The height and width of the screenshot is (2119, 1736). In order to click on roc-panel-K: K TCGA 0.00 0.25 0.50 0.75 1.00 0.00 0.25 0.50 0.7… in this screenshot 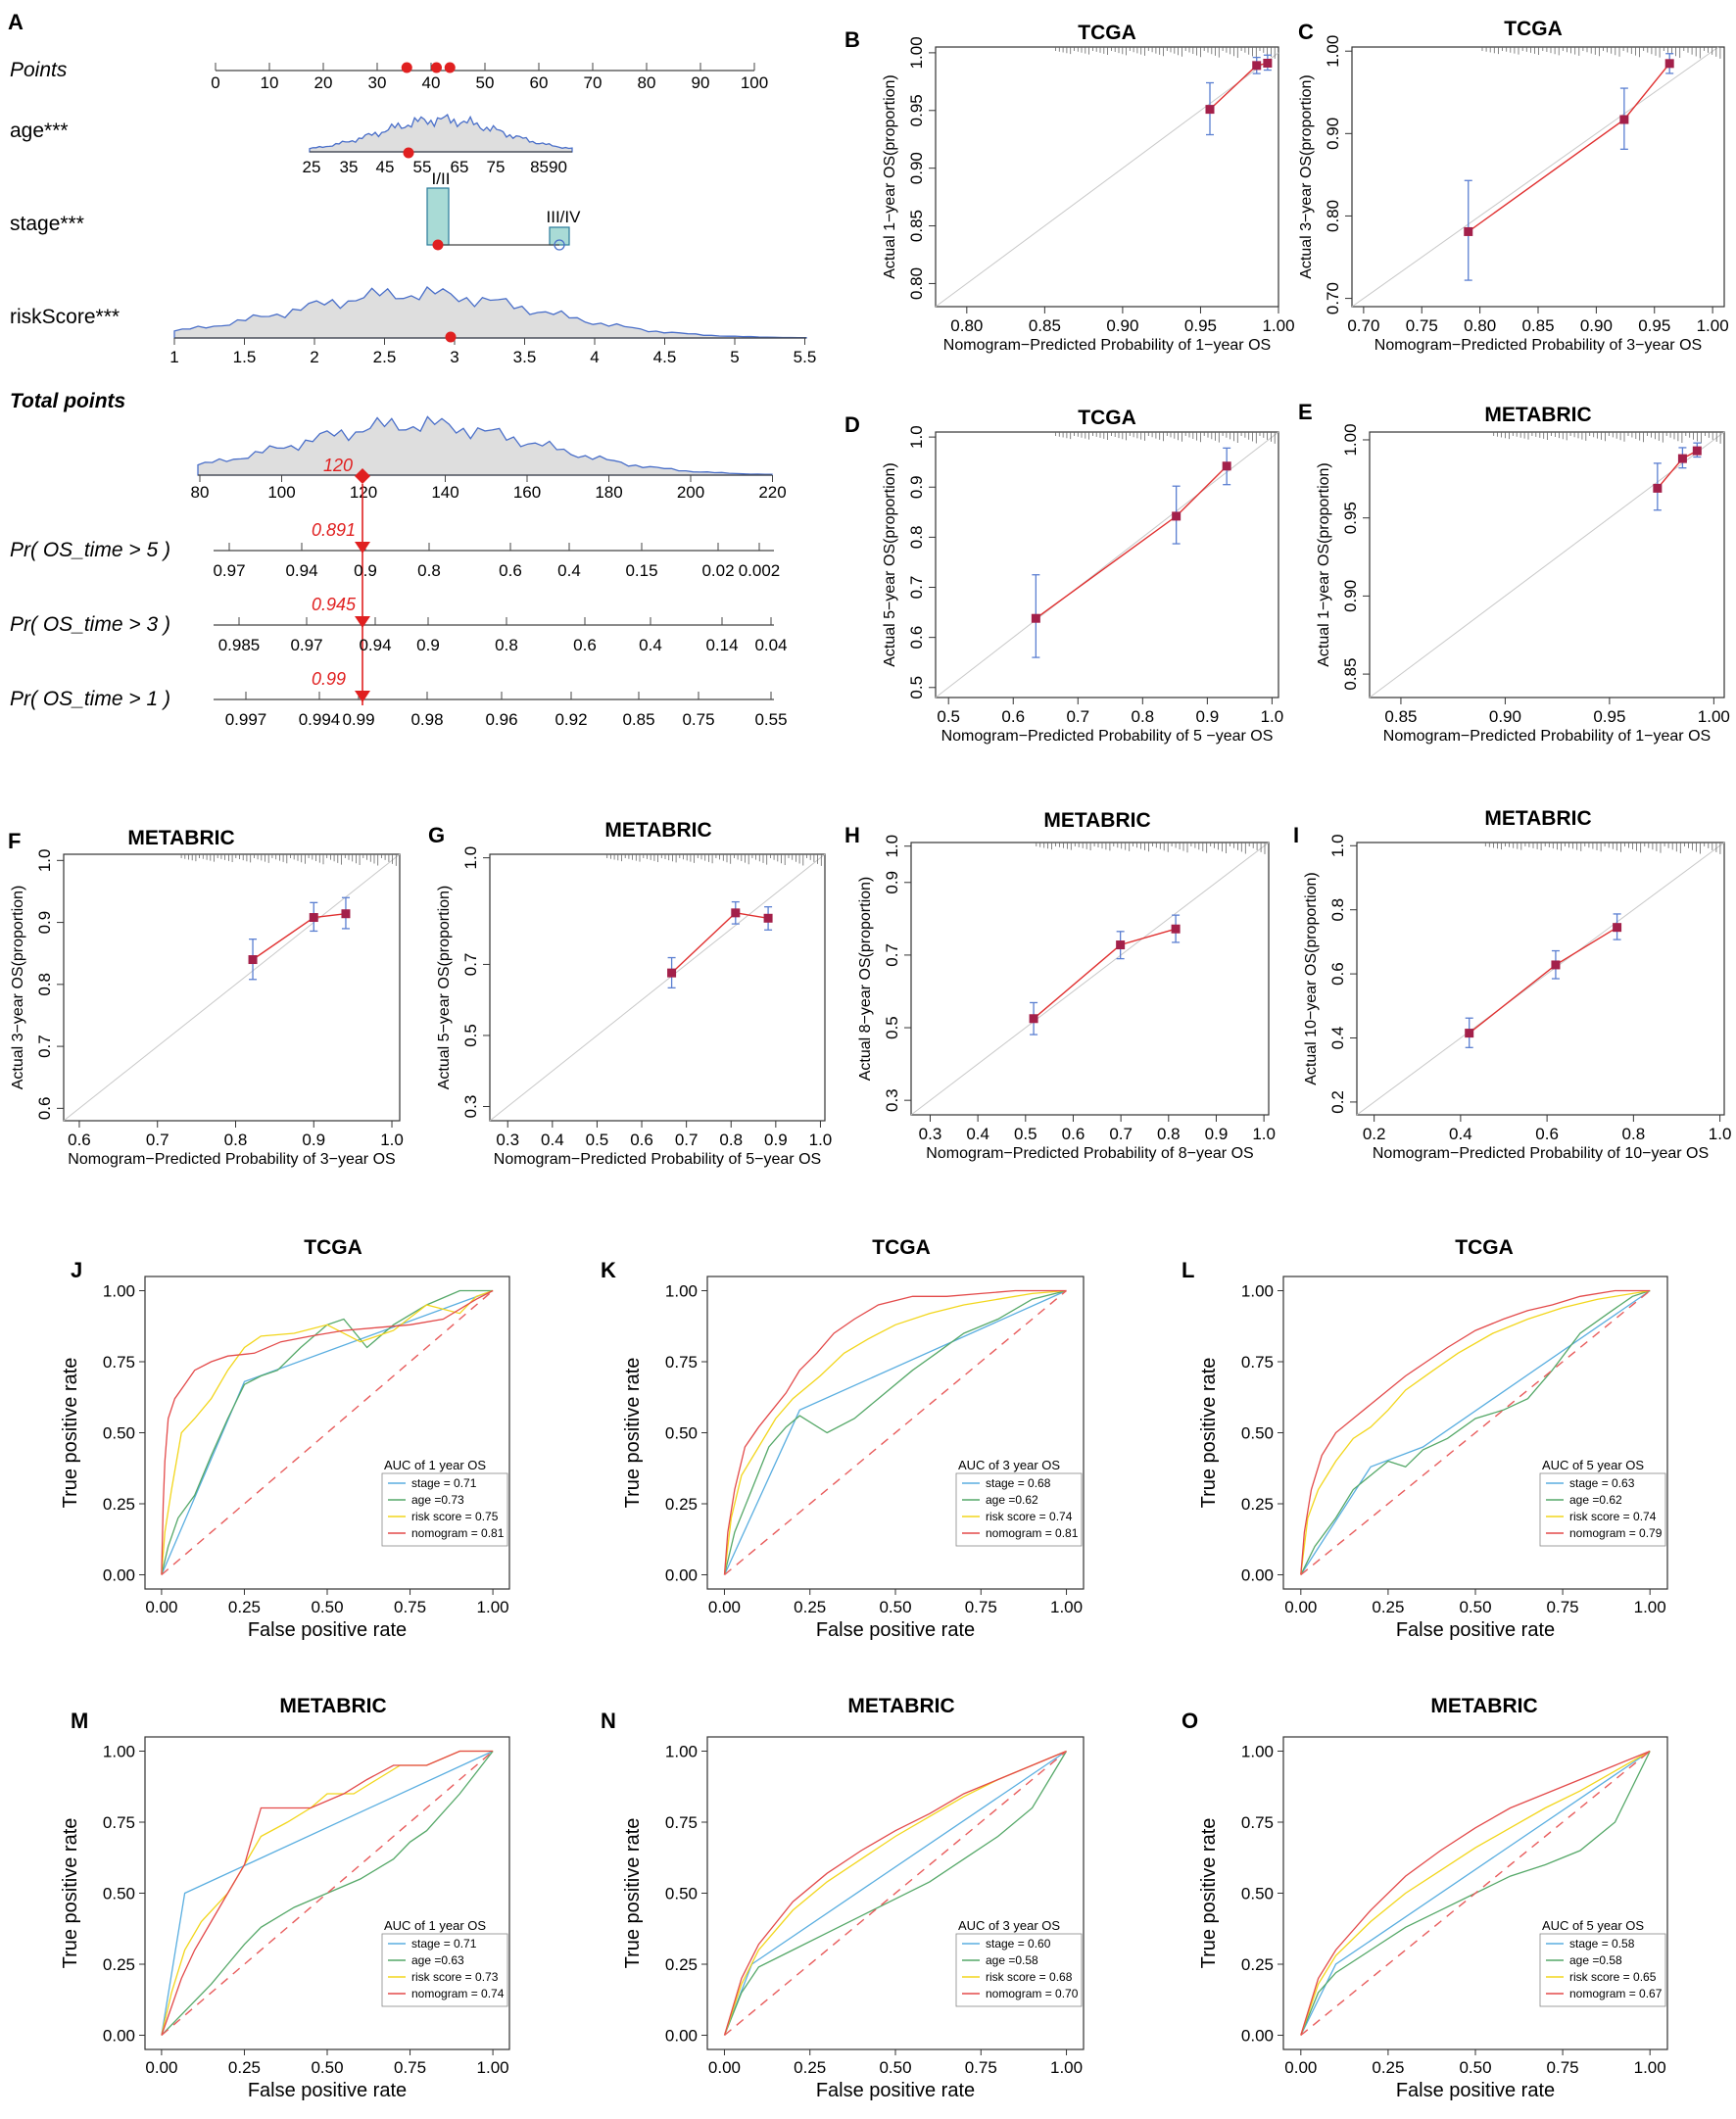, I will do `click(843, 1438)`.